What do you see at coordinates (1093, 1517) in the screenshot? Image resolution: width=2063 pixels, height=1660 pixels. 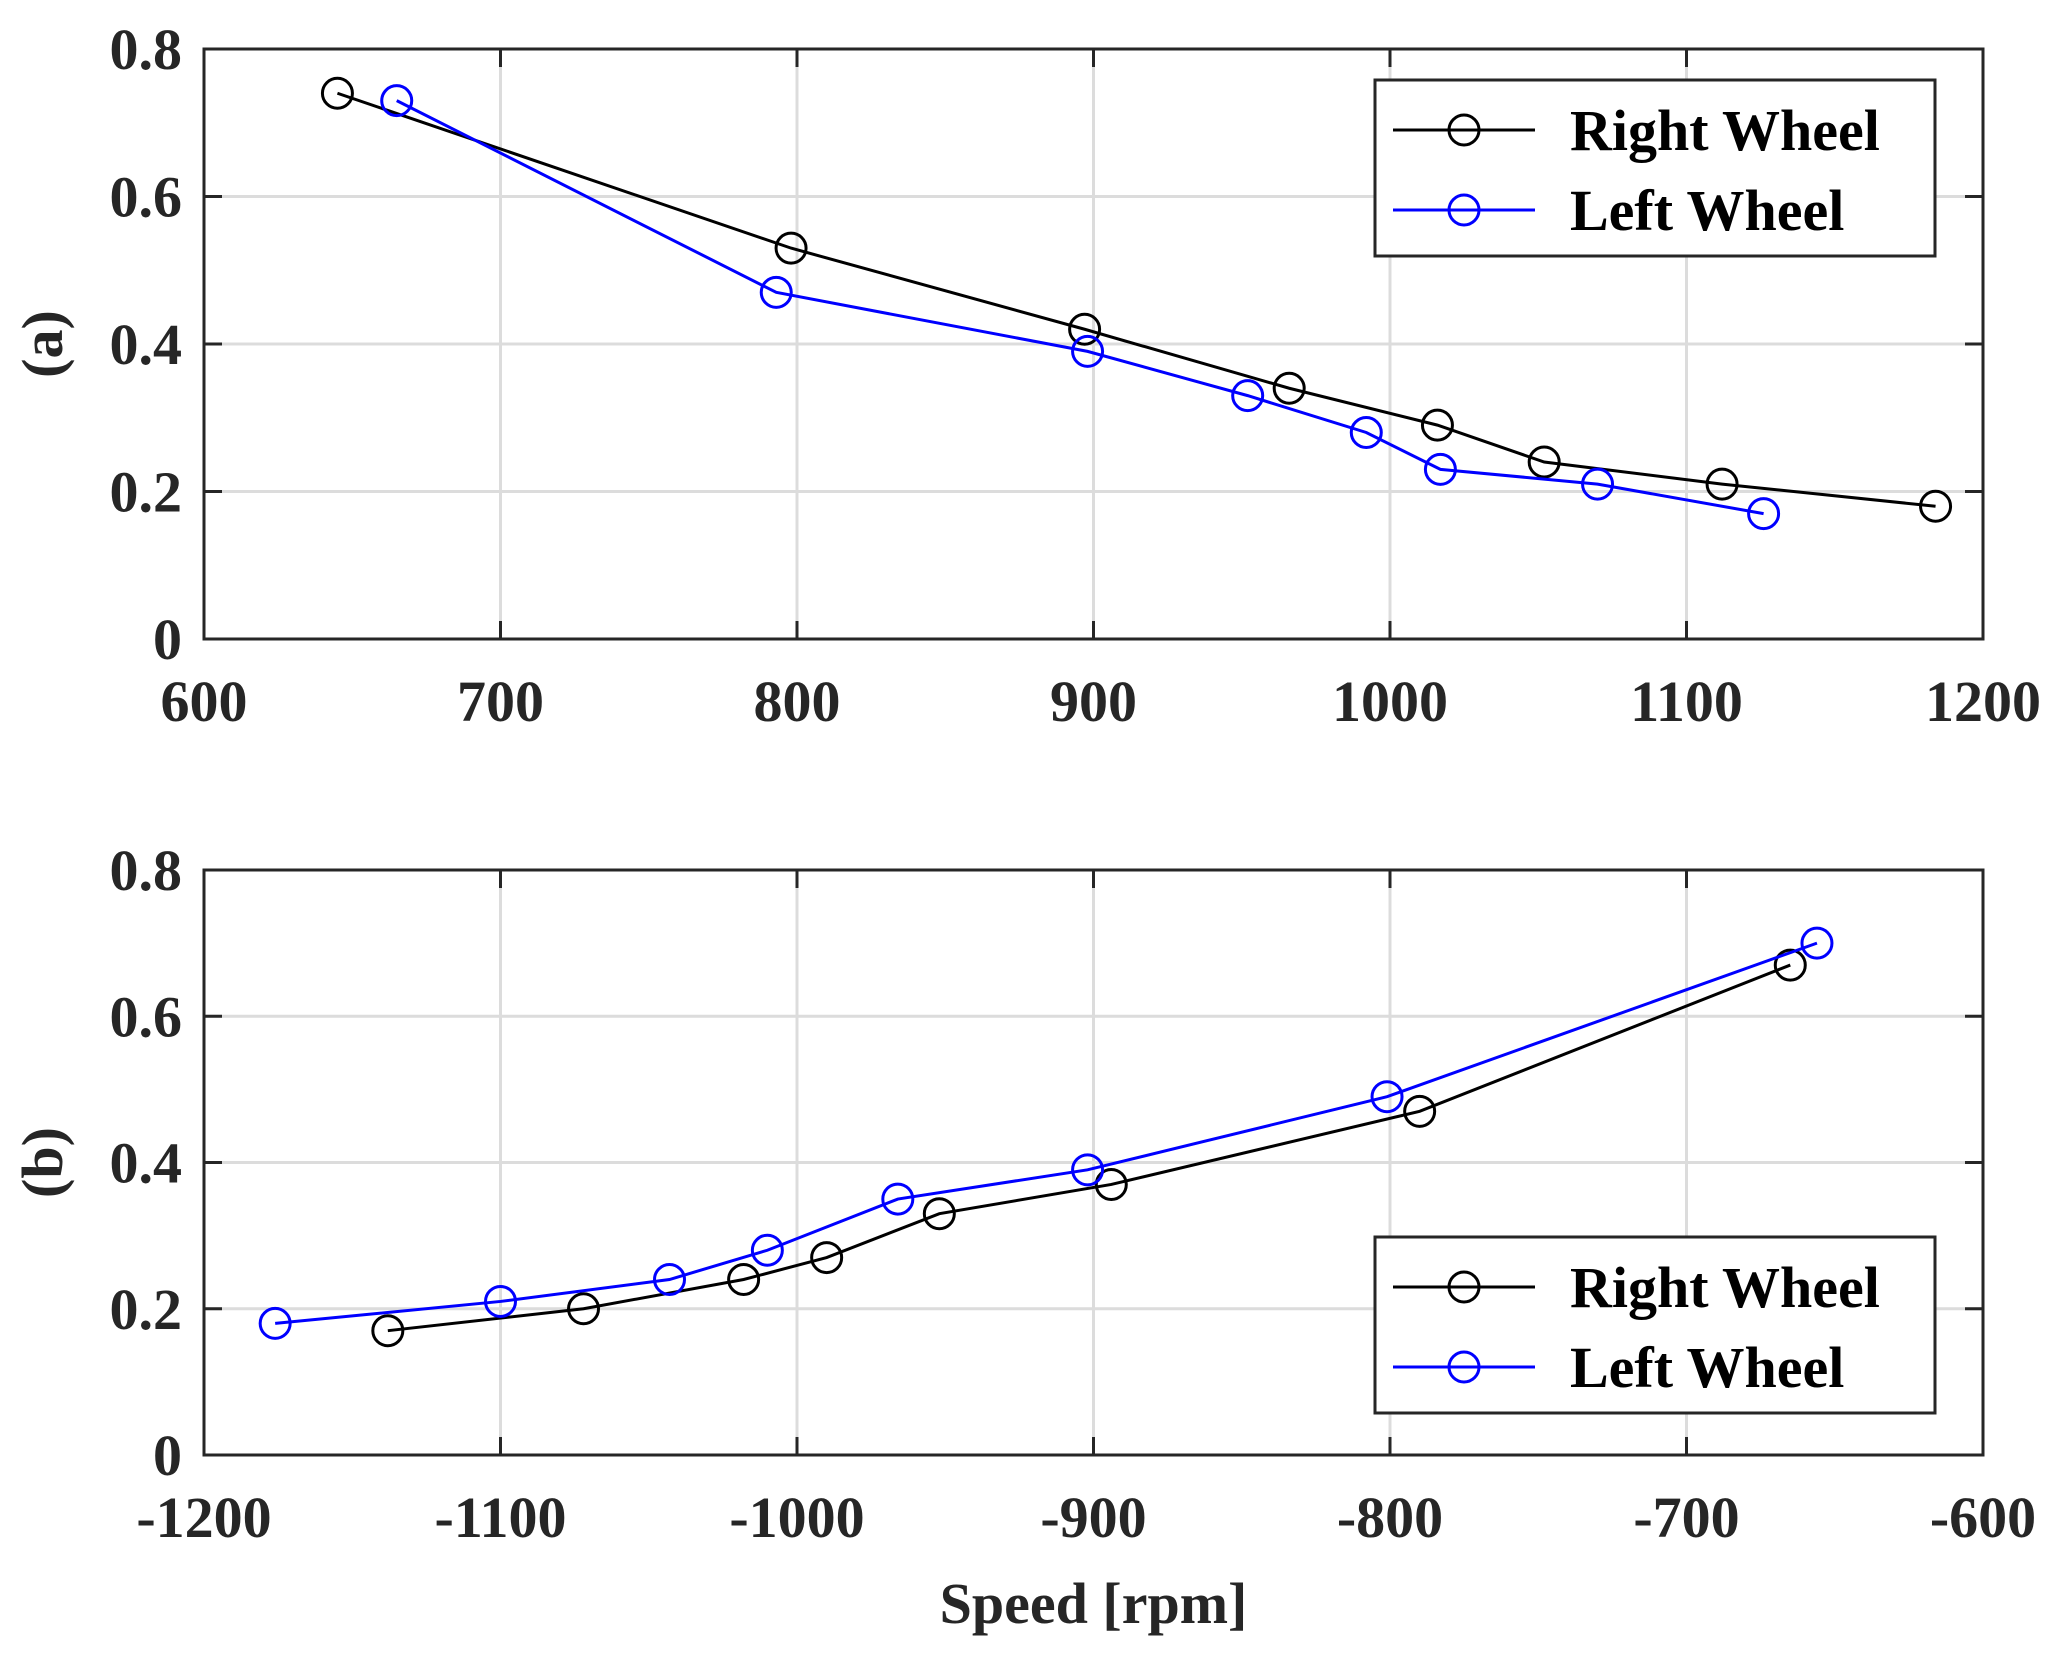 I see `x-tick-label: -900` at bounding box center [1093, 1517].